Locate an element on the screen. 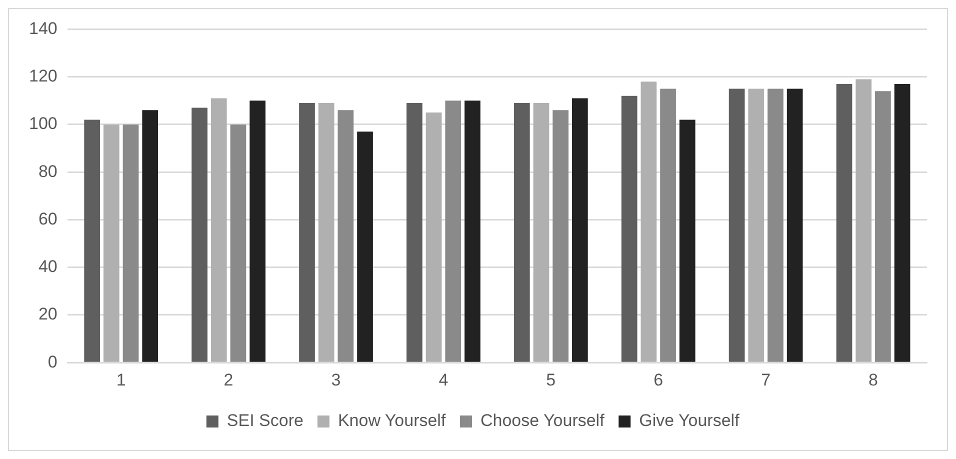 The image size is (956, 459). y-tick-label: 140 is located at coordinates (43, 28).